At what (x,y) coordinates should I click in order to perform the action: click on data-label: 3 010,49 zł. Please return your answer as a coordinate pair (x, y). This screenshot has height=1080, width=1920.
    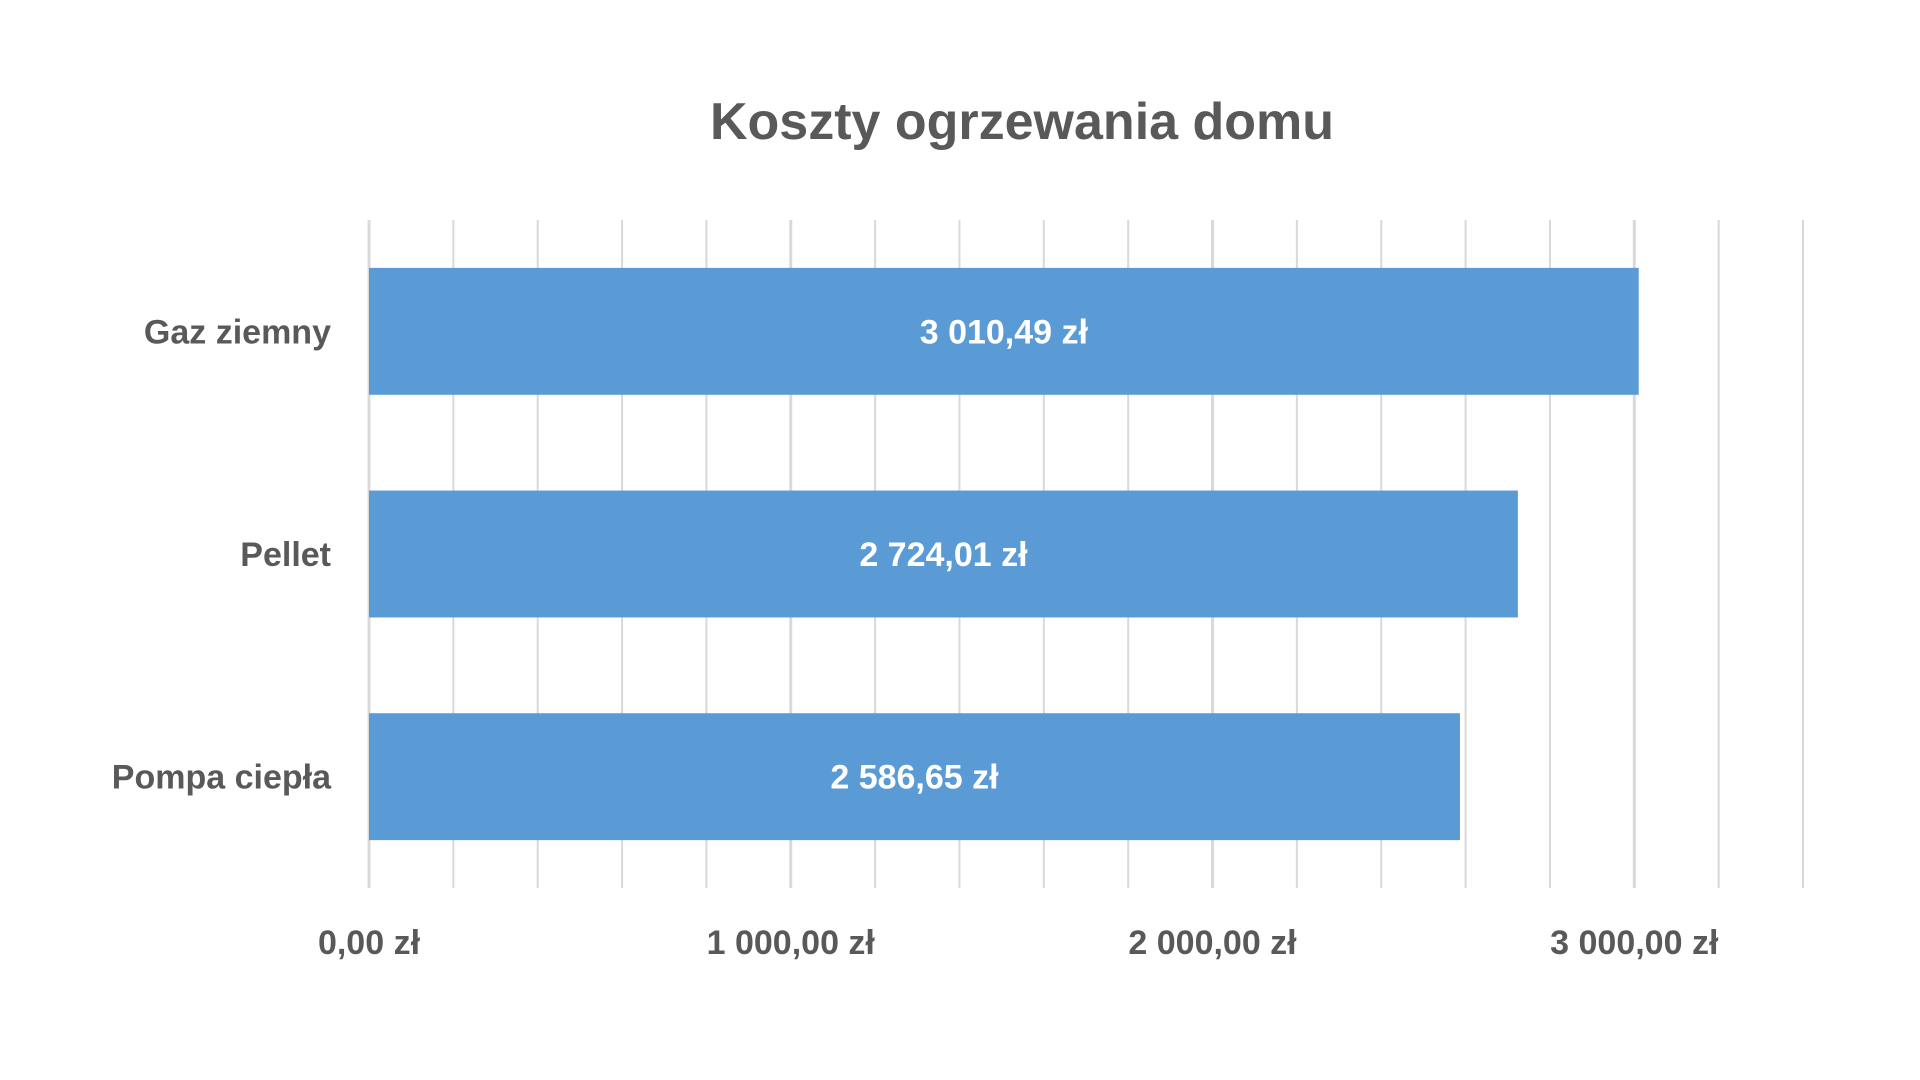
    Looking at the image, I should click on (1004, 332).